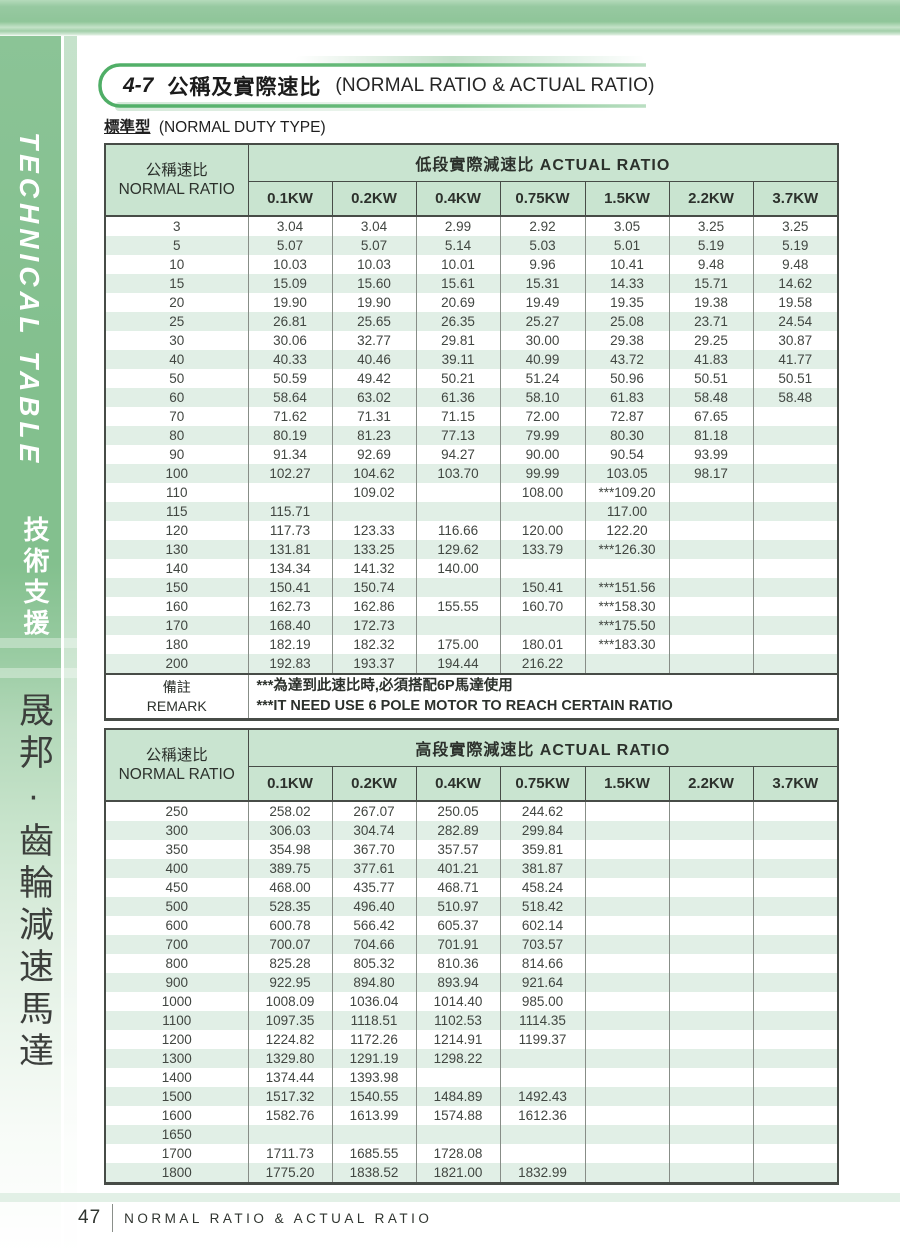 The height and width of the screenshot is (1253, 900). What do you see at coordinates (458, 664) in the screenshot?
I see `value-cell: 194.44` at bounding box center [458, 664].